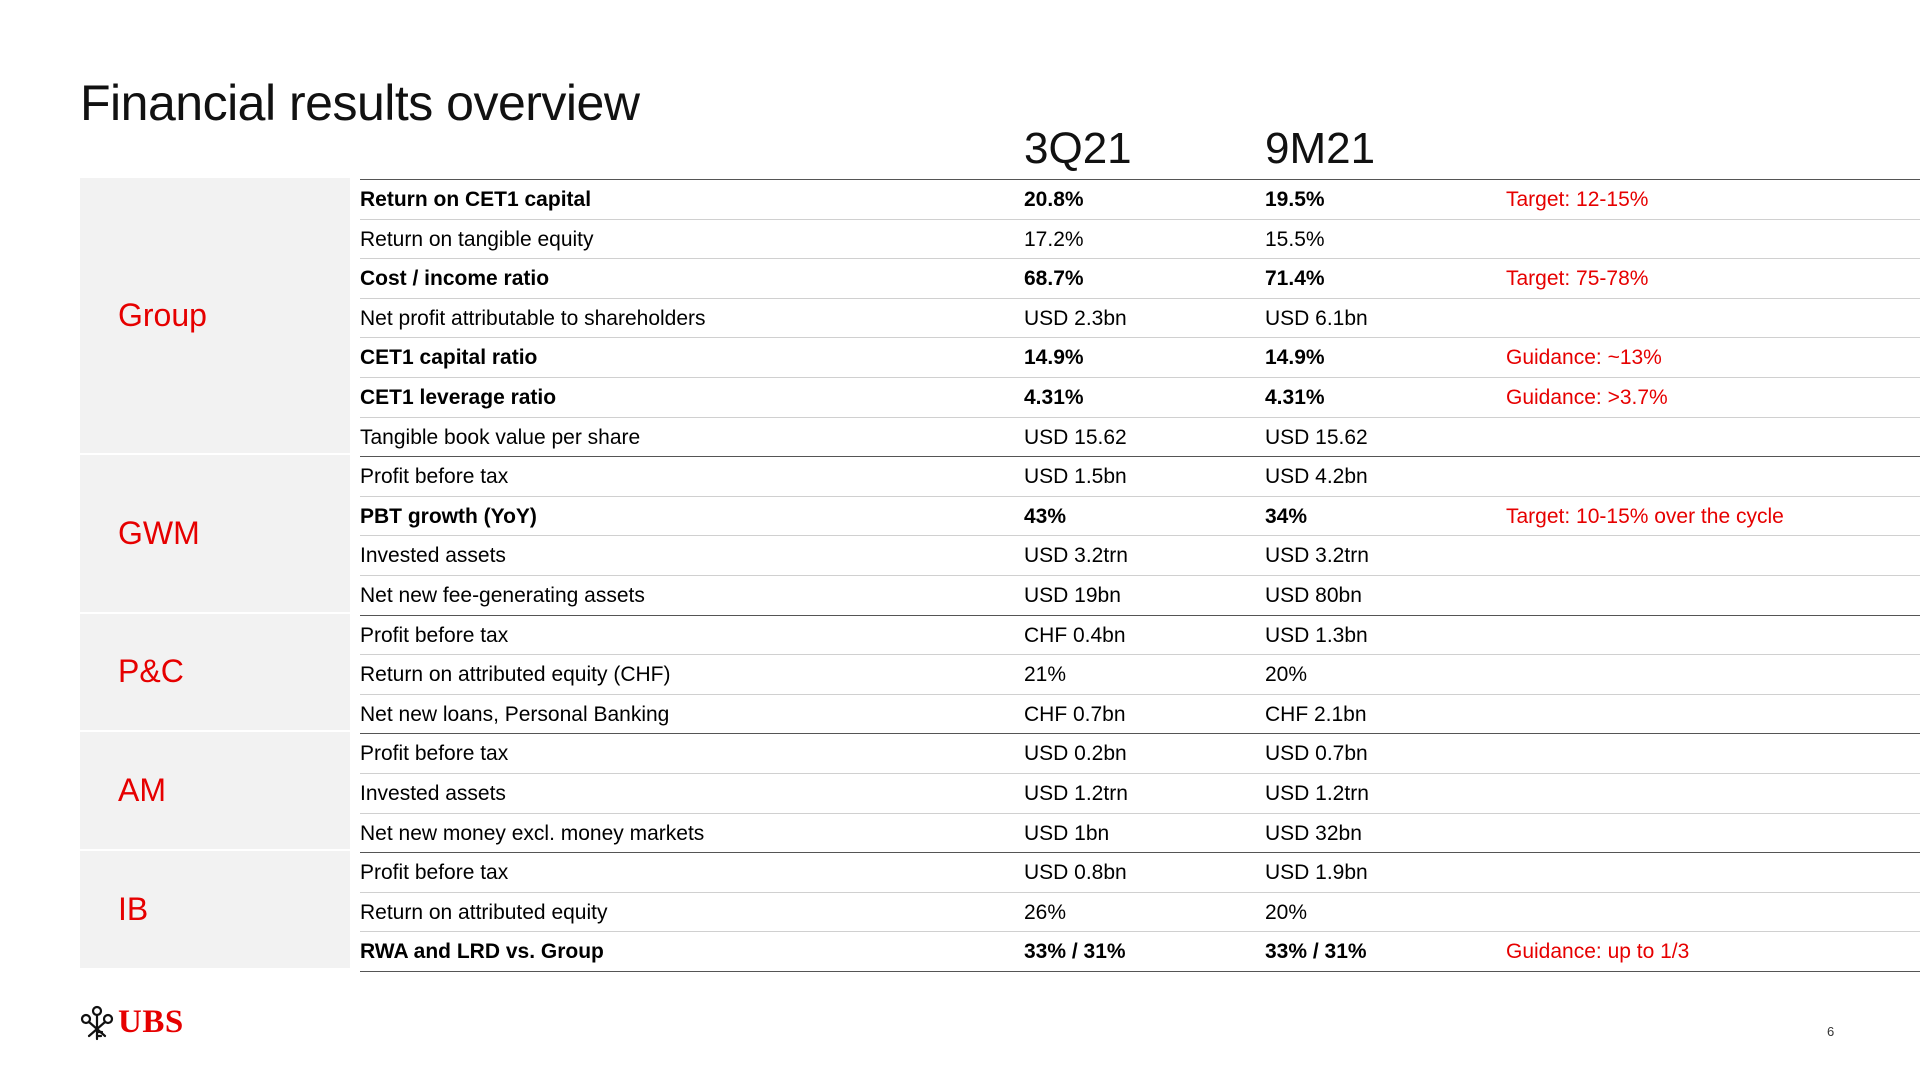 The width and height of the screenshot is (1920, 1081). Describe the element at coordinates (1316, 754) in the screenshot. I see `value-9m21: USD 0.7bn` at that location.